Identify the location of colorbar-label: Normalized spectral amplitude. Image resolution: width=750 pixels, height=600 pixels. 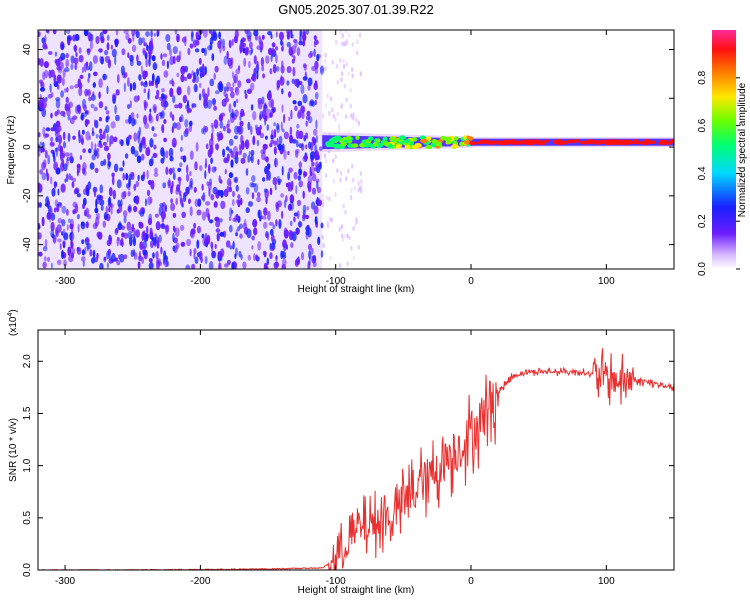
(742, 149).